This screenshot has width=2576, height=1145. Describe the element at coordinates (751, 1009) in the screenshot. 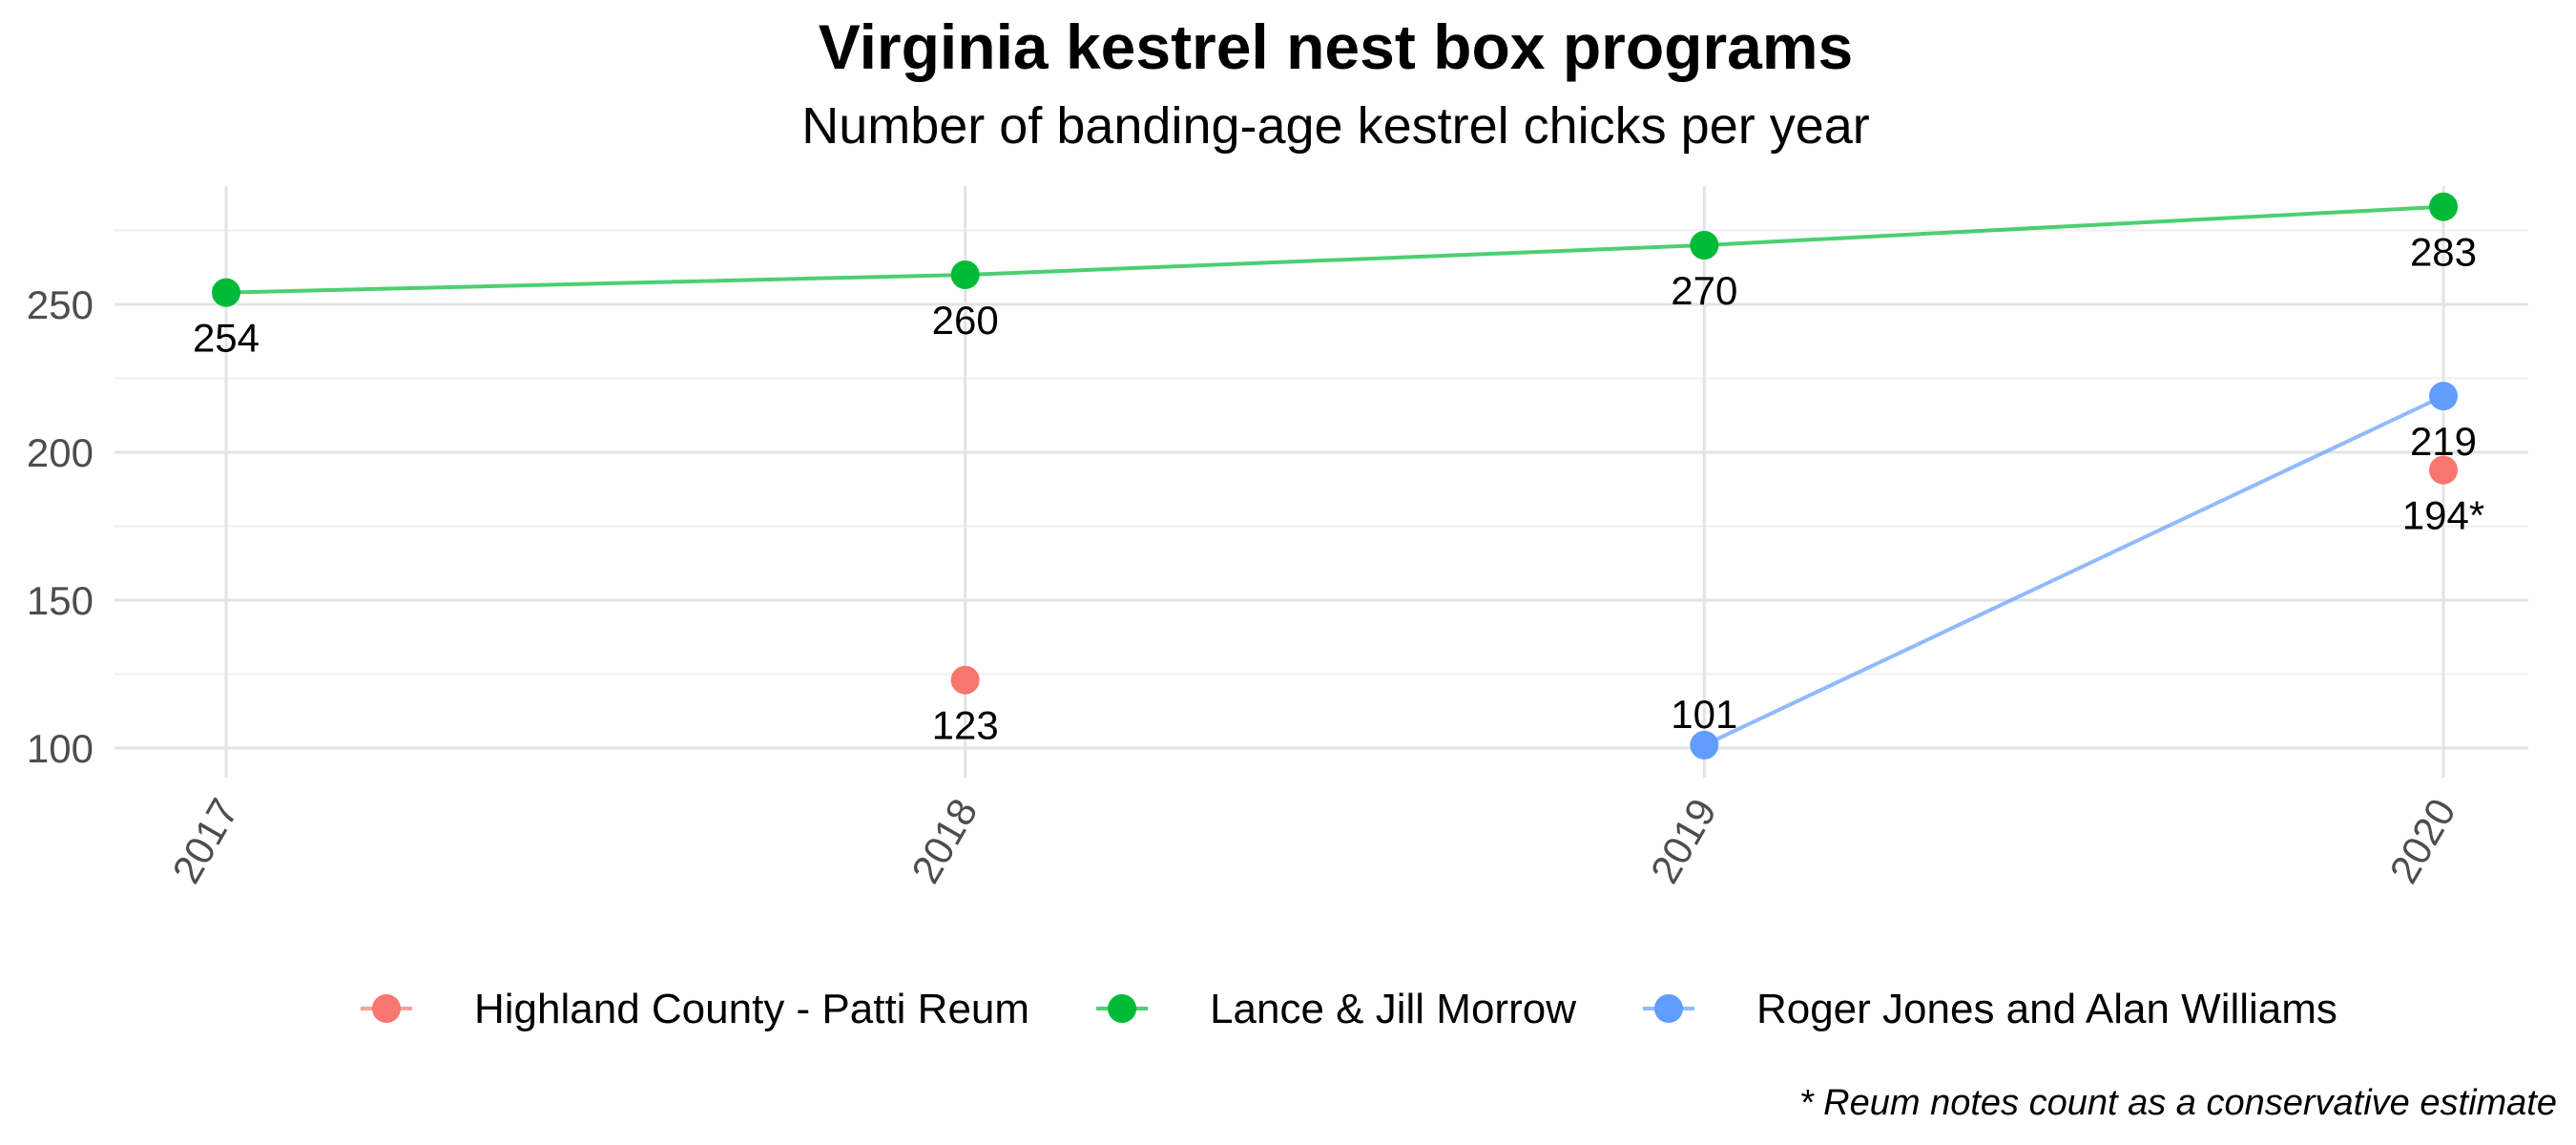

I see `legend-label: Highland County - Patti Reum` at that location.